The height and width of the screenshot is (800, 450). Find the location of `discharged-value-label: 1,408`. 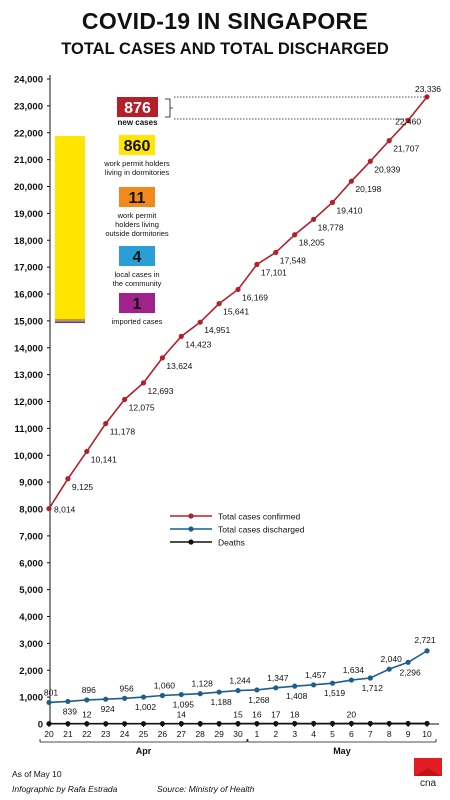

discharged-value-label: 1,408 is located at coordinates (297, 696).